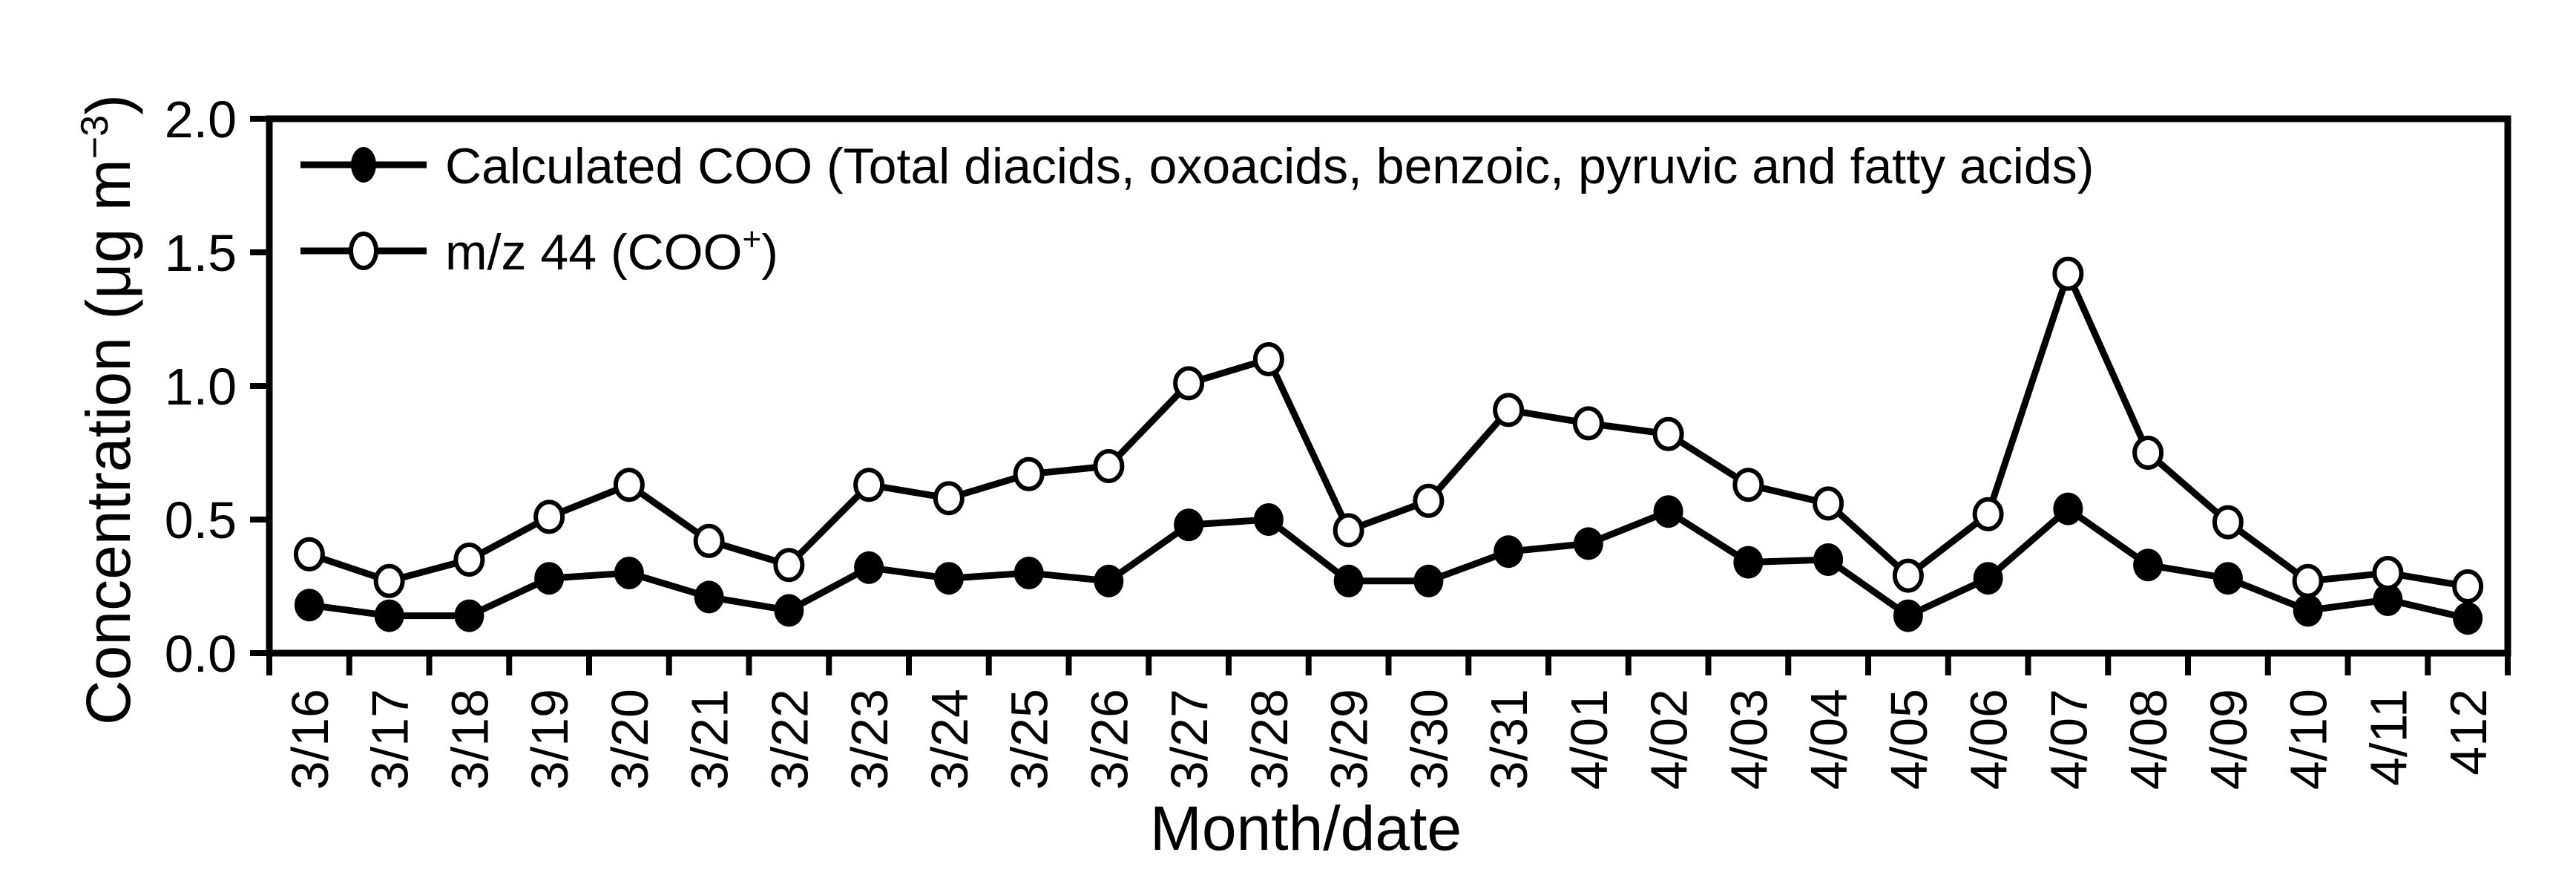 This screenshot has width=2576, height=881. Describe the element at coordinates (870, 740) in the screenshot. I see `x-tick-label: 3/23` at that location.